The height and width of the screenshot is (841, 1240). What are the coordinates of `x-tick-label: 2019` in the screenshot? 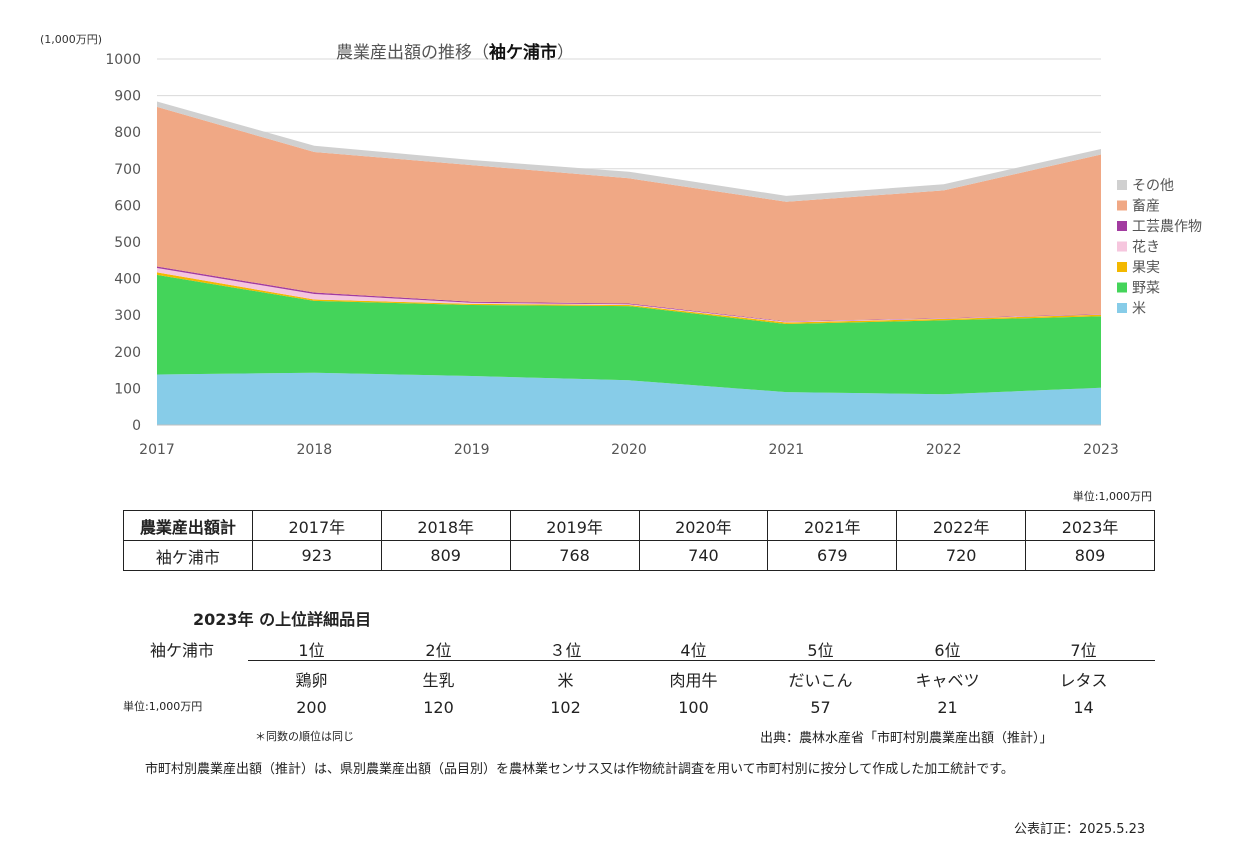 It's located at (472, 450).